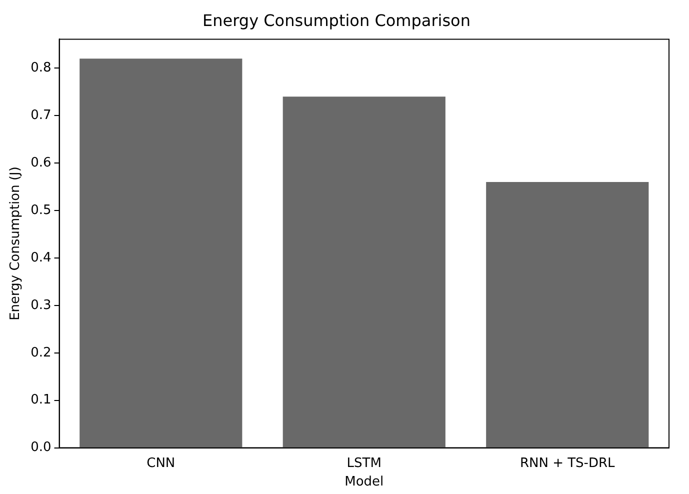 This screenshot has height=494, width=689. Describe the element at coordinates (41, 258) in the screenshot. I see `y-tick-label: 0.4` at that location.